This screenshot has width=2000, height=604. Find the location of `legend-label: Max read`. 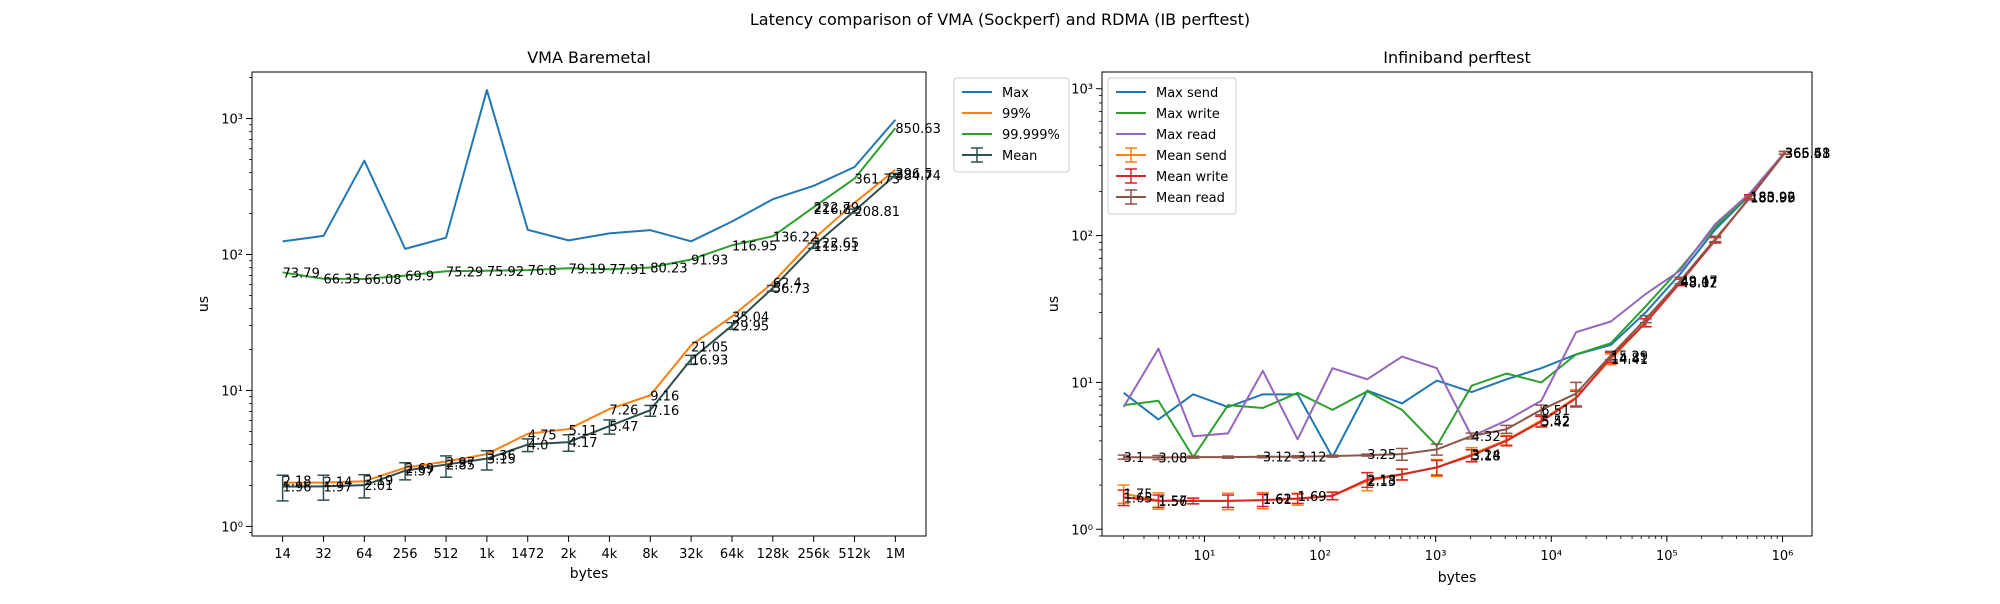

legend-label: Max read is located at coordinates (1186, 135).